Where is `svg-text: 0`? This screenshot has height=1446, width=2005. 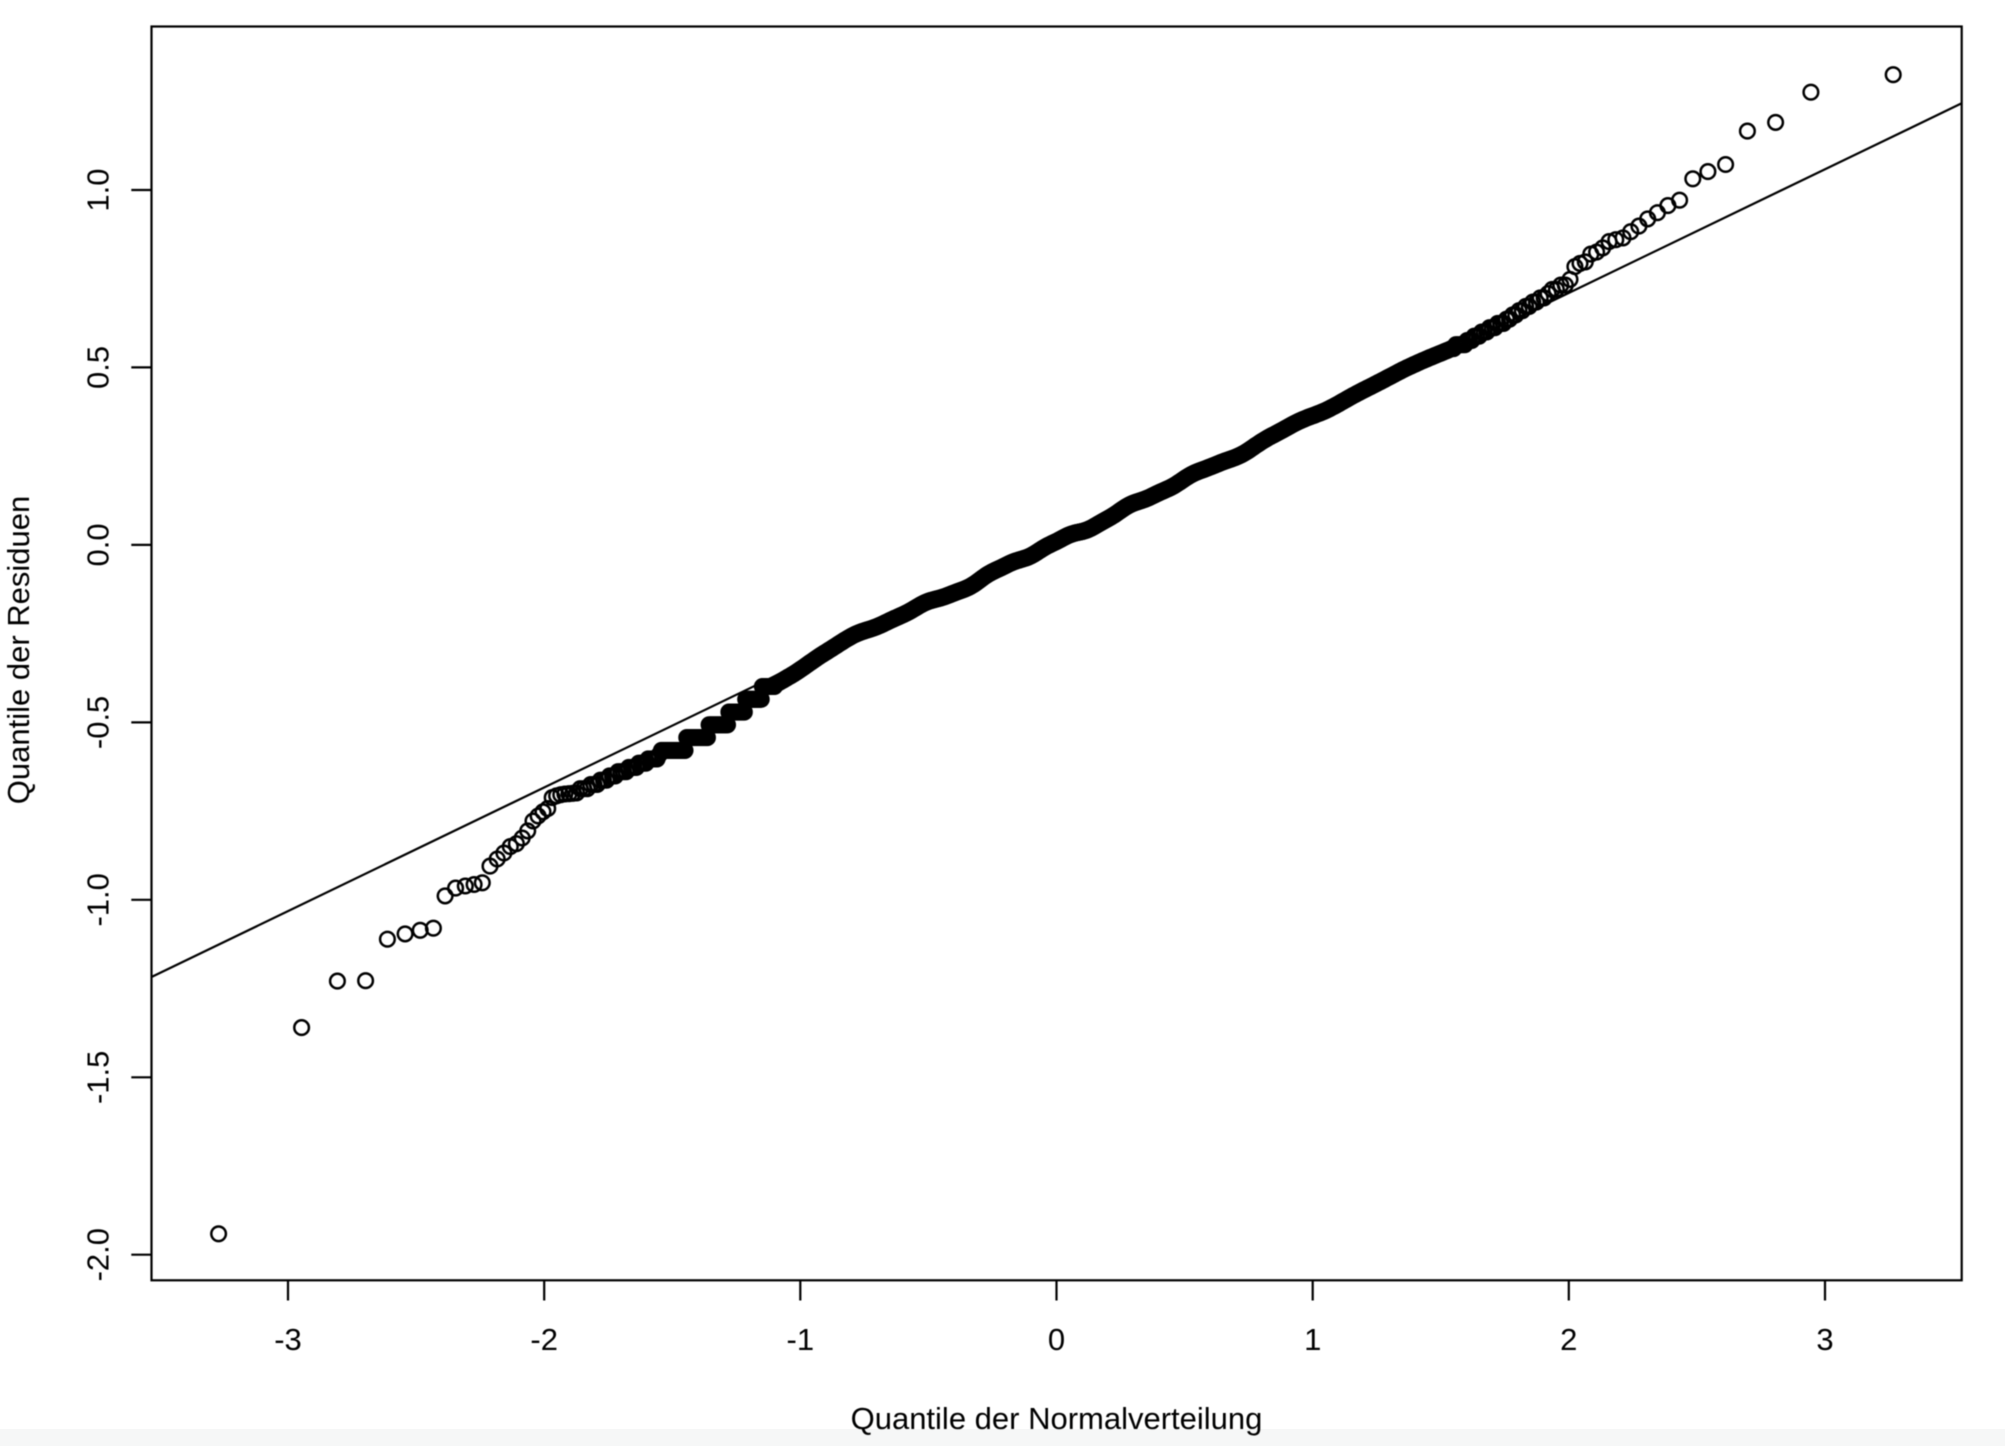
svg-text: 0 is located at coordinates (1056, 1339).